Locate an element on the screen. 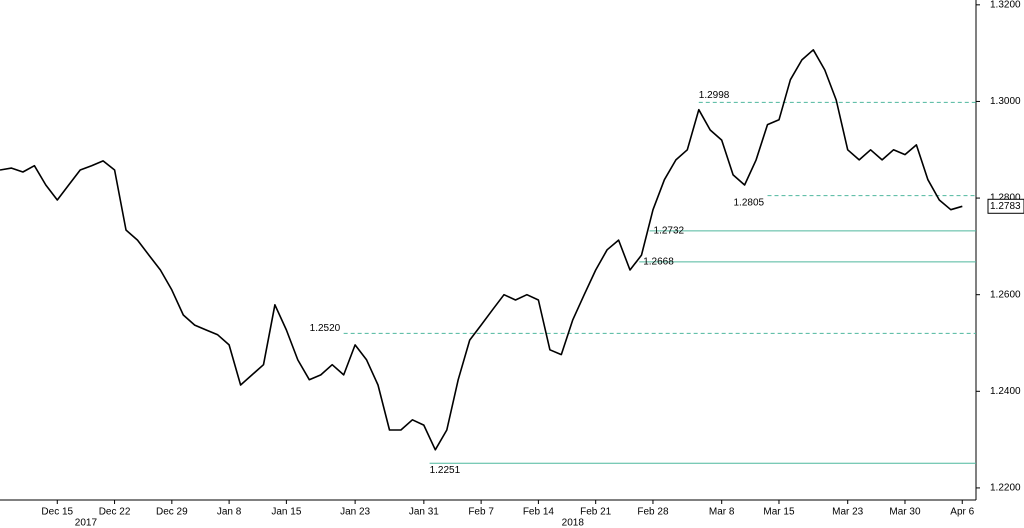 The height and width of the screenshot is (528, 1024). y-tick-label: 1.2200 is located at coordinates (1005, 488).